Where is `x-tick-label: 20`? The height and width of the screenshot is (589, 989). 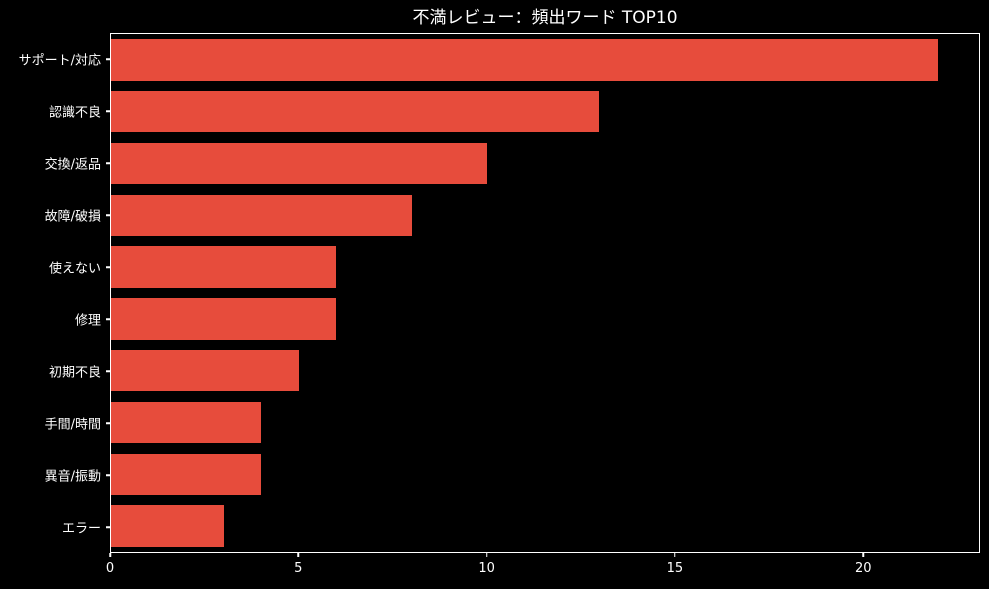 x-tick-label: 20 is located at coordinates (863, 568).